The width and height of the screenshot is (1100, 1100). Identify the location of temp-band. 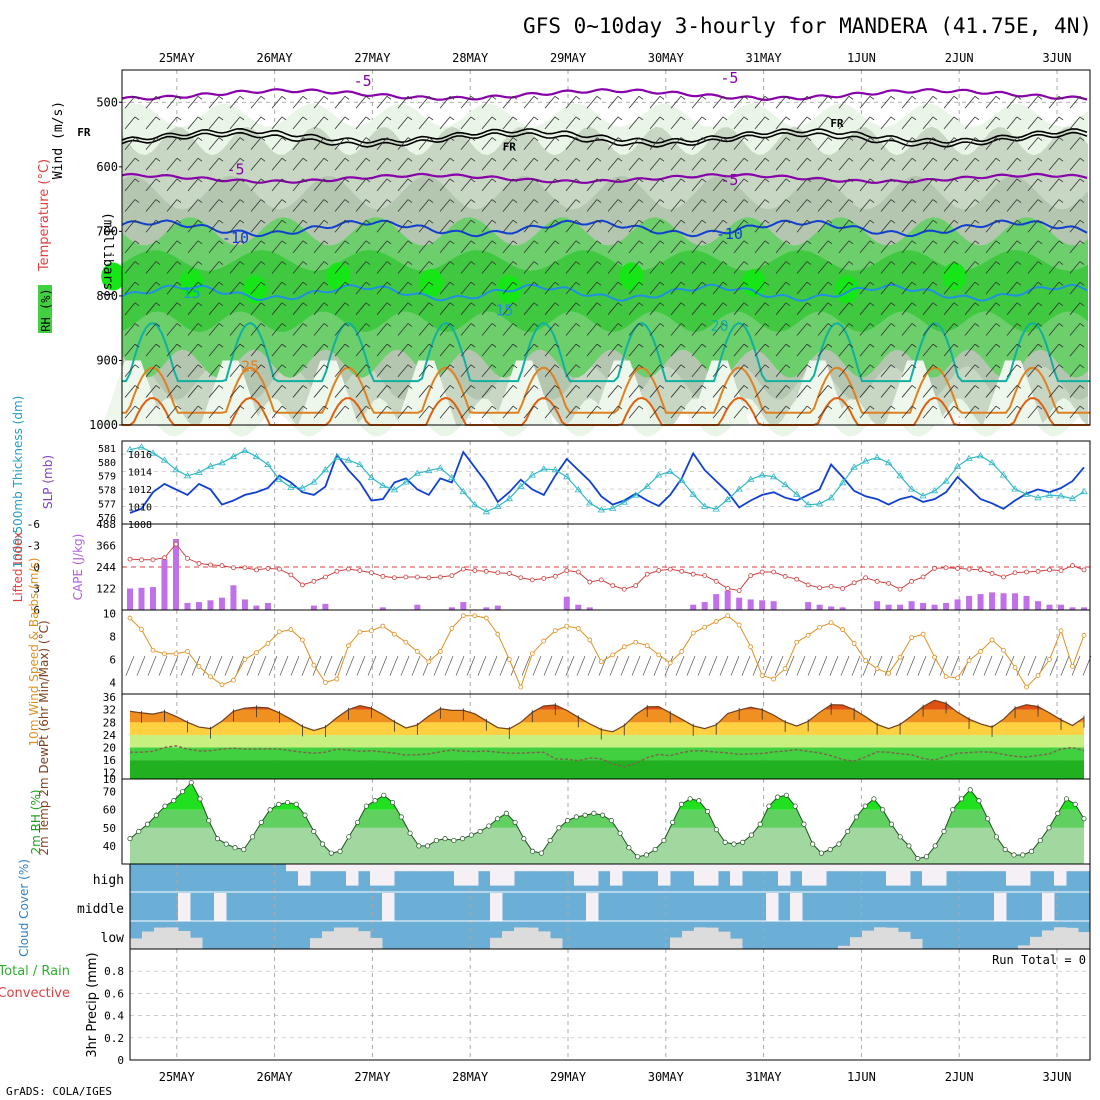
(607, 728).